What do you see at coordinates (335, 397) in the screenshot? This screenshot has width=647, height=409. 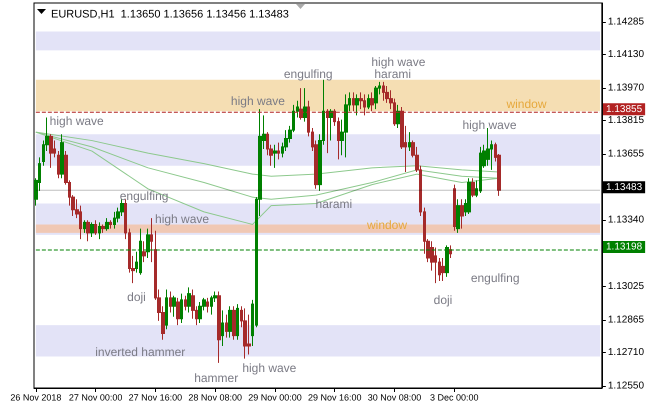 I see `x-tick-label: 29 Nov 16:00` at bounding box center [335, 397].